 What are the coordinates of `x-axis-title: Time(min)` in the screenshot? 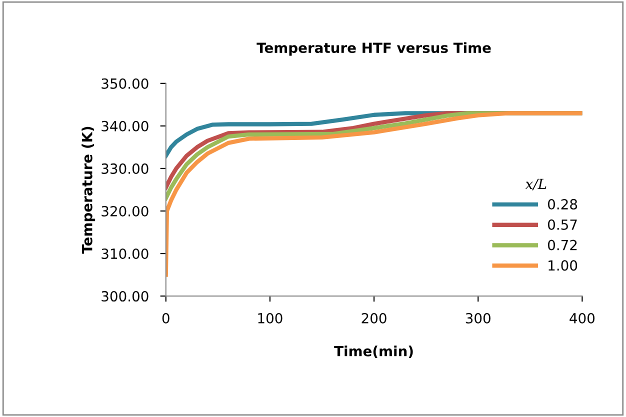 It's located at (373, 352).